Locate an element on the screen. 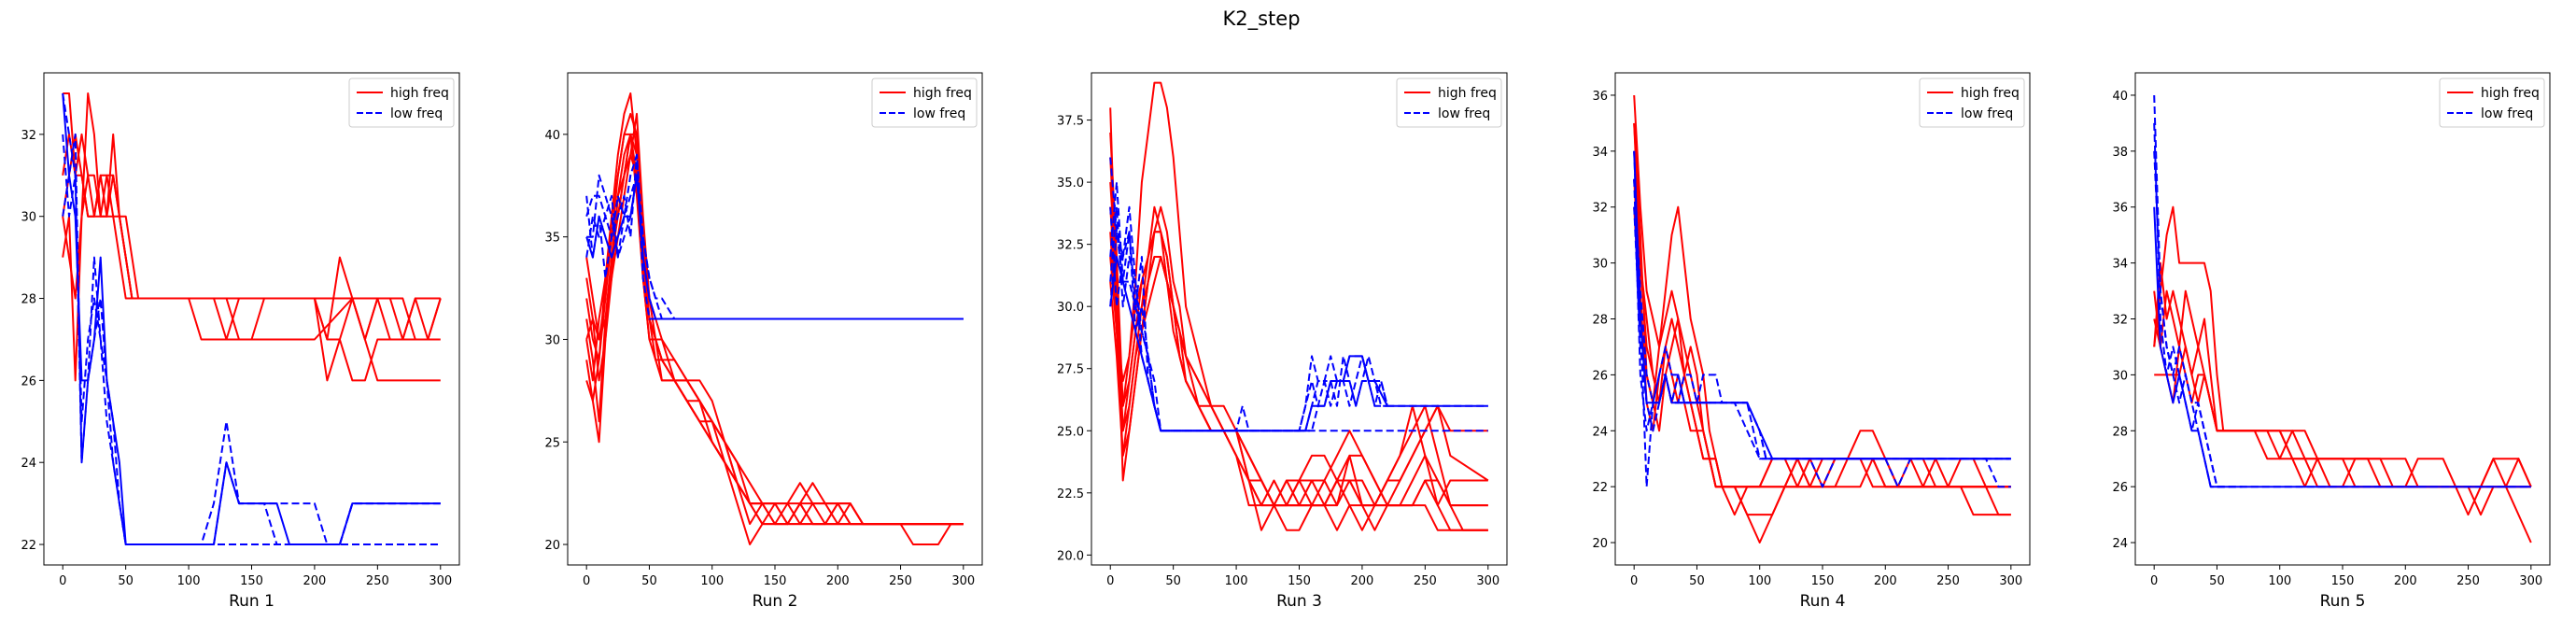 The image size is (2576, 621). y-tick-label: 30.0 is located at coordinates (1070, 308).